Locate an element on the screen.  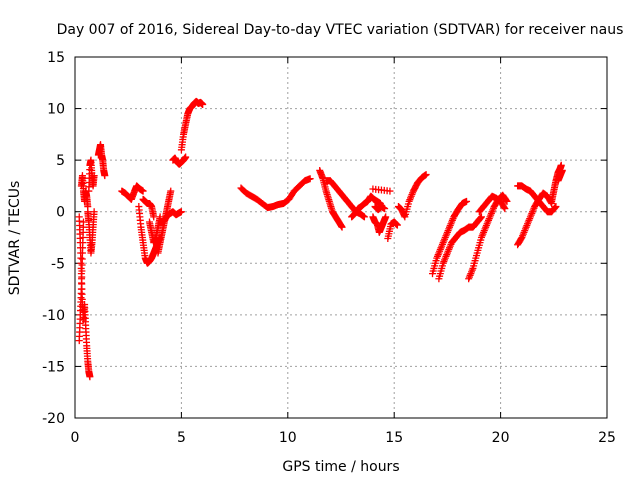
y-tick-label: 5 is located at coordinates (60, 161).